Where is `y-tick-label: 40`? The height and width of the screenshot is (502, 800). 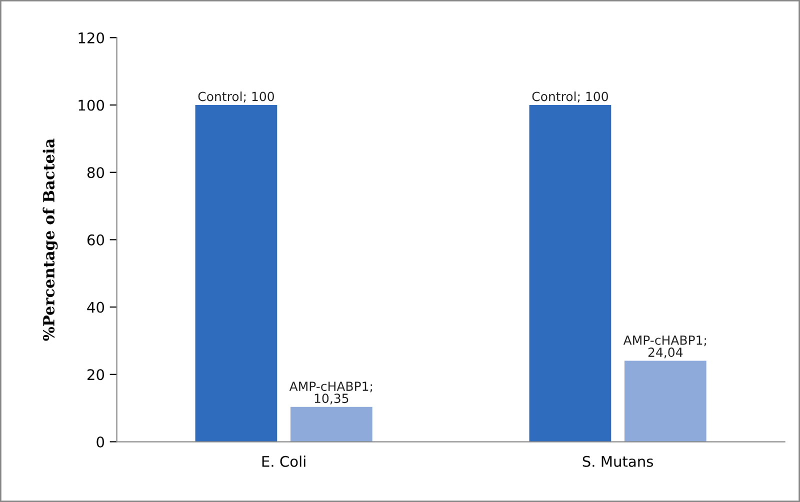 y-tick-label: 40 is located at coordinates (95, 307).